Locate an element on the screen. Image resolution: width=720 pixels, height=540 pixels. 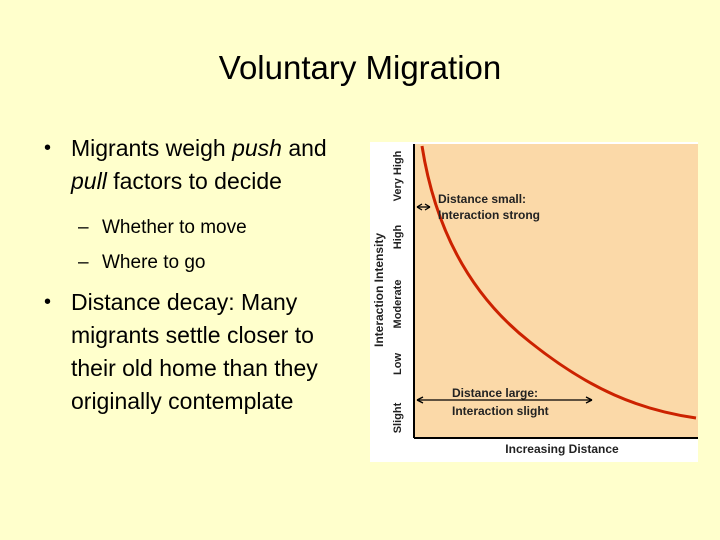
y-tick-label: High is located at coordinates (398, 237).